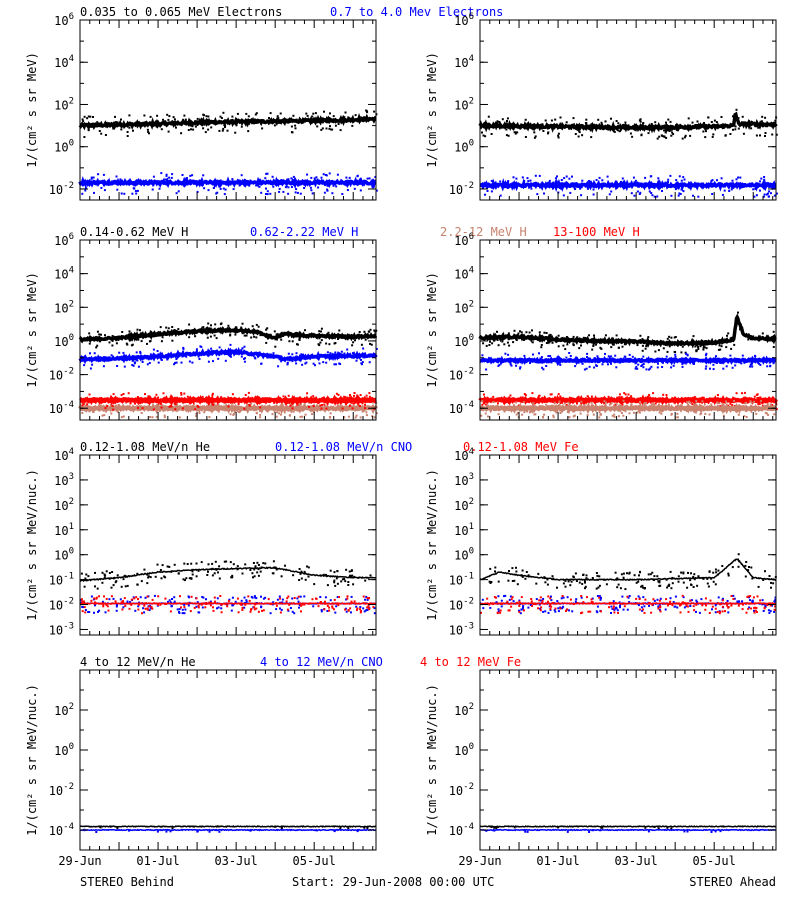 This screenshot has height=900, width=800. What do you see at coordinates (461, 605) in the screenshot?
I see `y-tick-label: 10⁻²` at bounding box center [461, 605].